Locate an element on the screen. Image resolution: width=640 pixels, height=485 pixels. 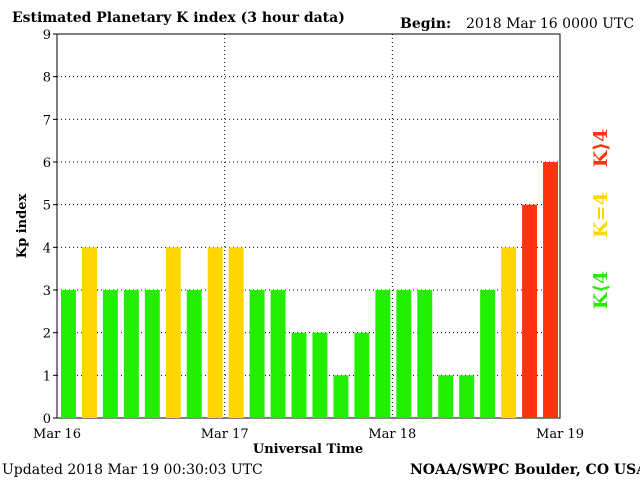
x-axis-label: Universal Time is located at coordinates (308, 449).